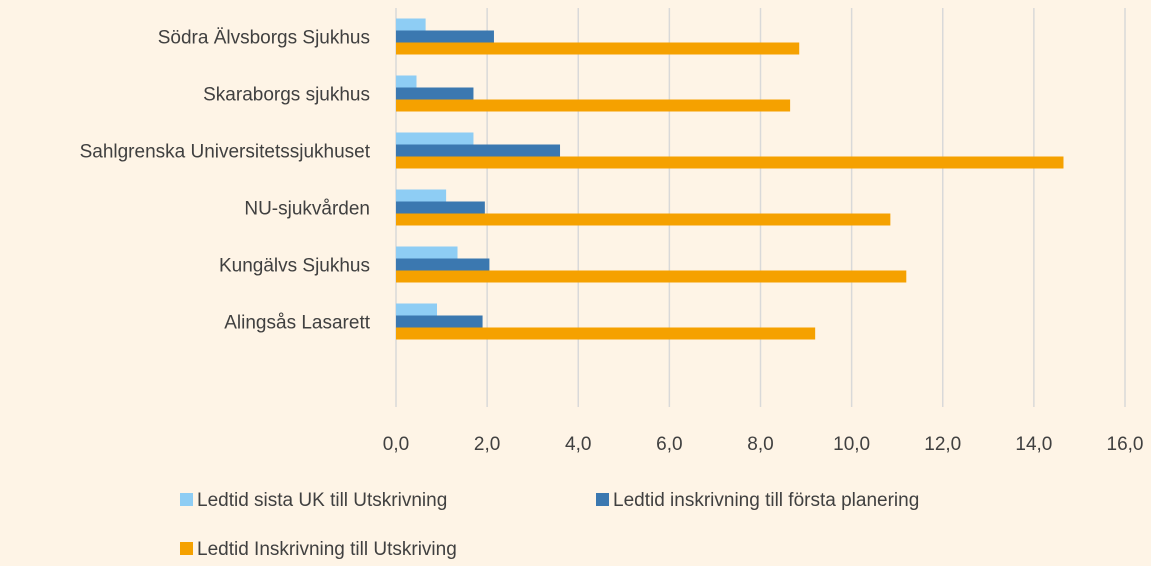 This screenshot has height=566, width=1151. I want to click on y-tick-label: Alingsås Lasarett, so click(297, 323).